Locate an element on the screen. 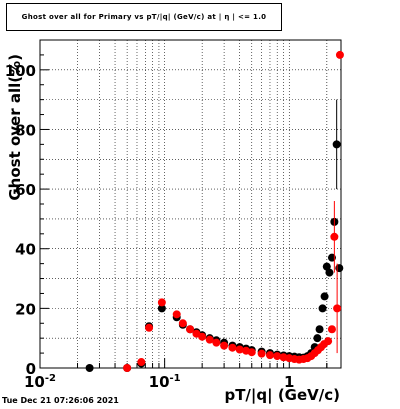 The height and width of the screenshot is (409, 400). y-tick-label: 40 is located at coordinates (25, 250).